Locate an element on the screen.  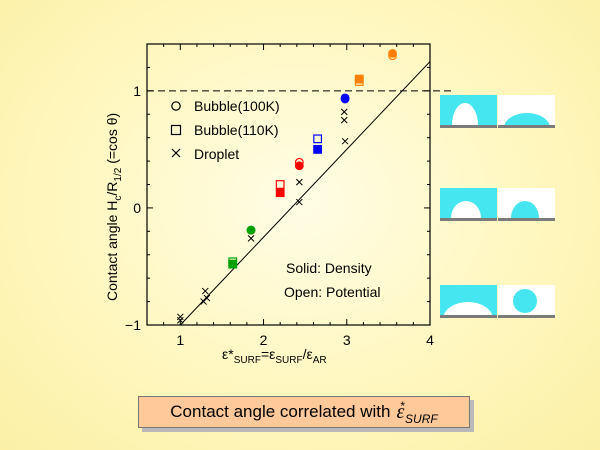
annotation-open-potential: Open: Potential is located at coordinates (332, 292).